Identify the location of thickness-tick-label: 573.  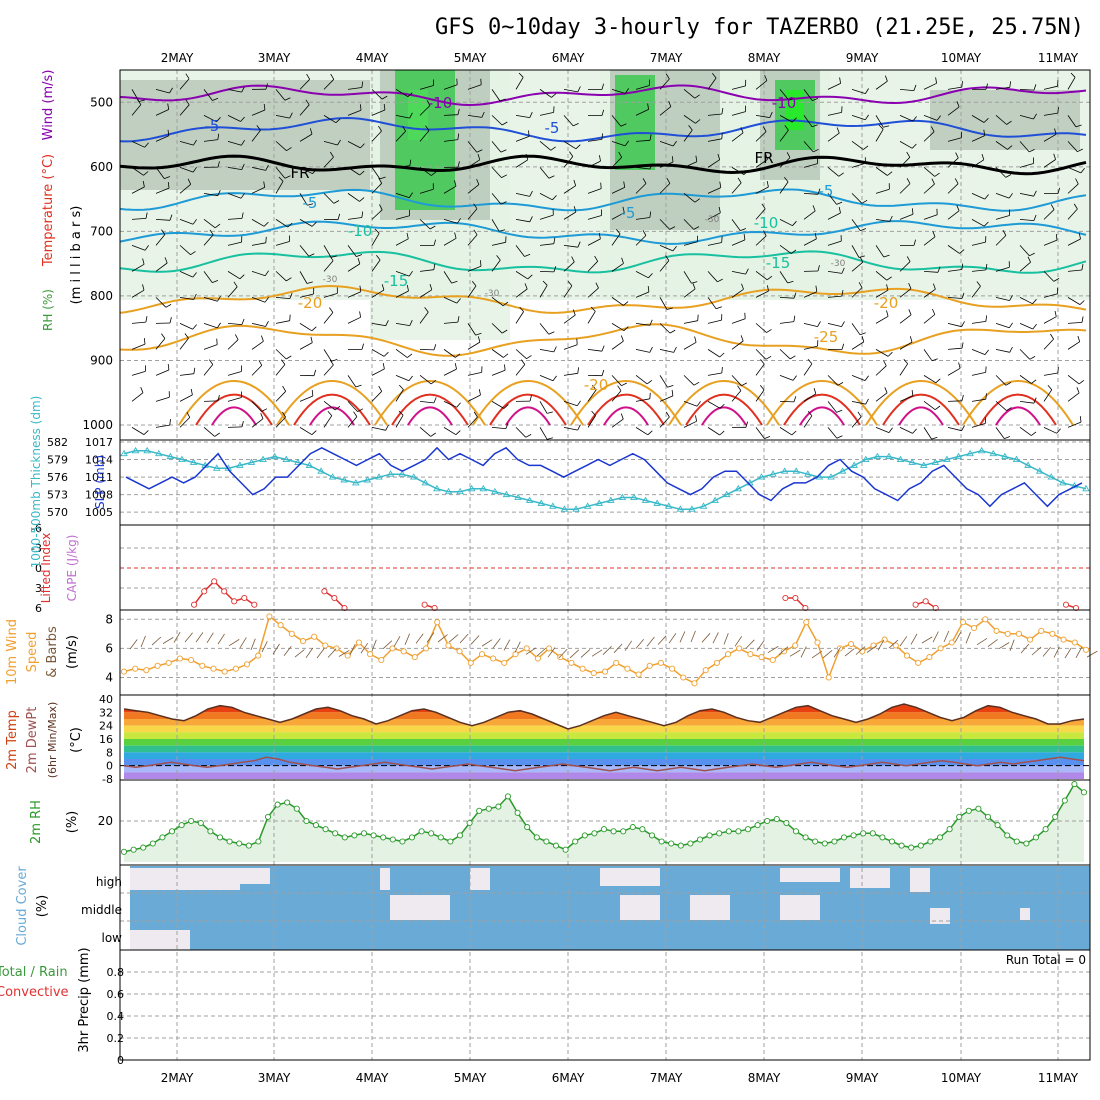
(57, 495).